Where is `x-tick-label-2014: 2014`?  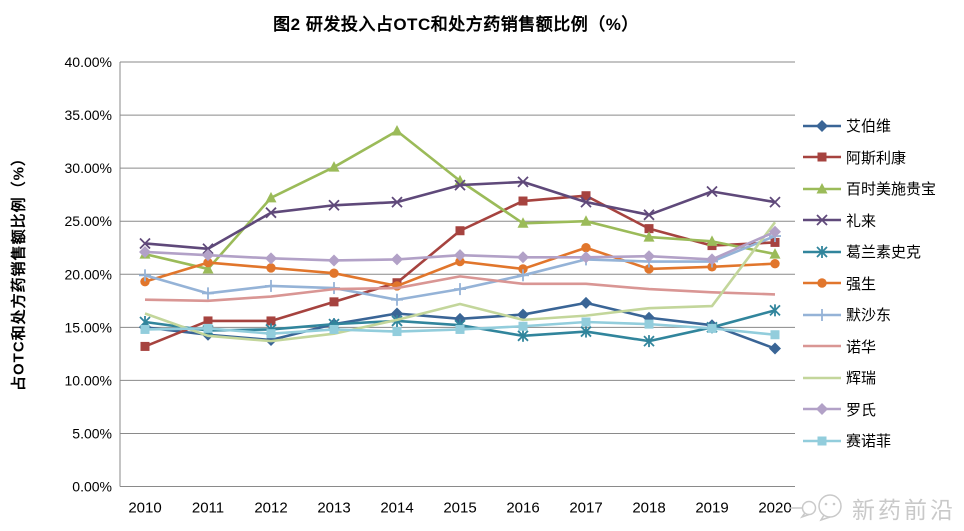 x-tick-label-2014: 2014 is located at coordinates (396, 508).